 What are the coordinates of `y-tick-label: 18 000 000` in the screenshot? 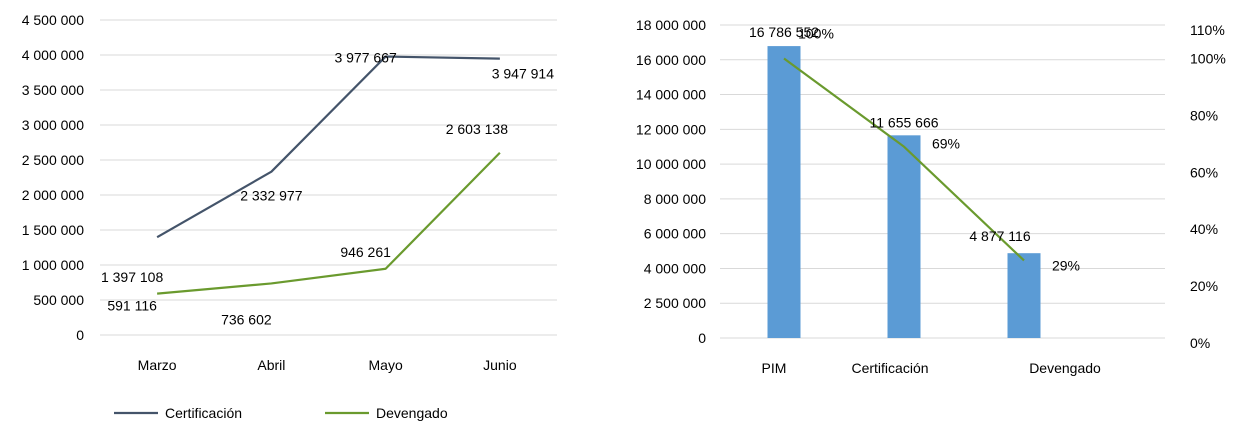 It's located at (671, 25).